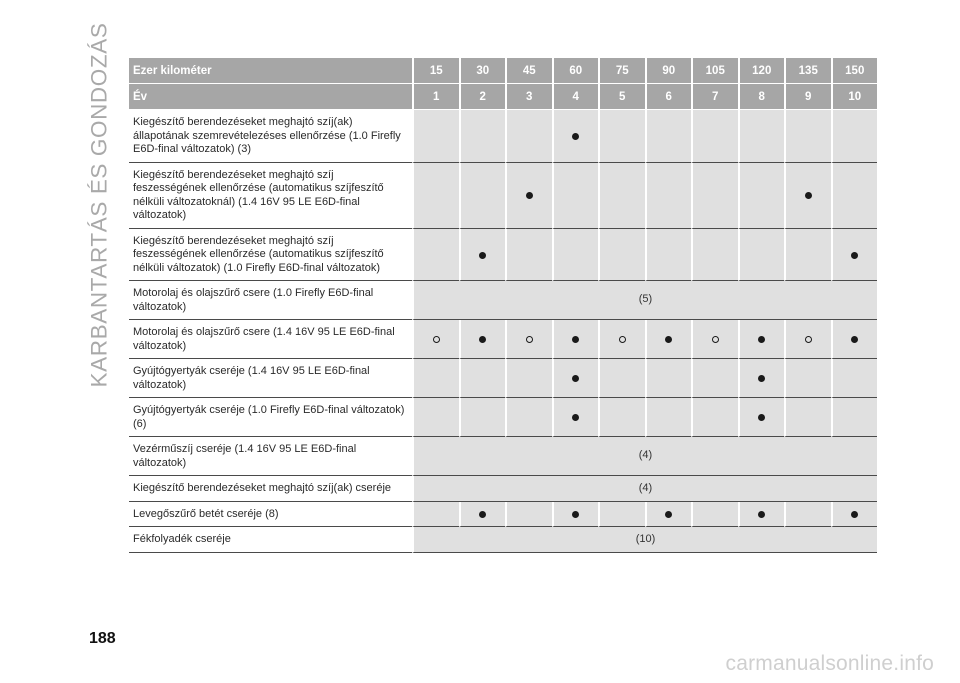 The width and height of the screenshot is (960, 683). I want to click on header-year-row: Év 1 2 3 4 5 6 7 8 9 10, so click(503, 97).